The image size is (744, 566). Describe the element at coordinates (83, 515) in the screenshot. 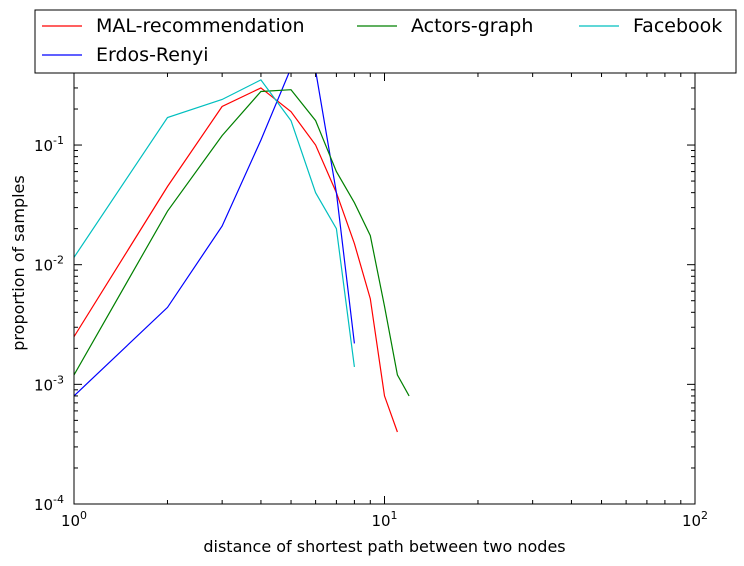

I see `x-tick-exponent: 0` at that location.